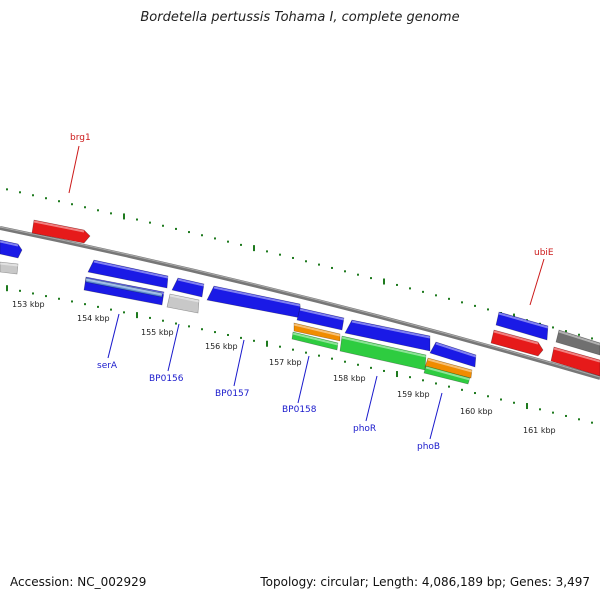 The image size is (600, 600). I want to click on phob-rna, so click(447, 375).